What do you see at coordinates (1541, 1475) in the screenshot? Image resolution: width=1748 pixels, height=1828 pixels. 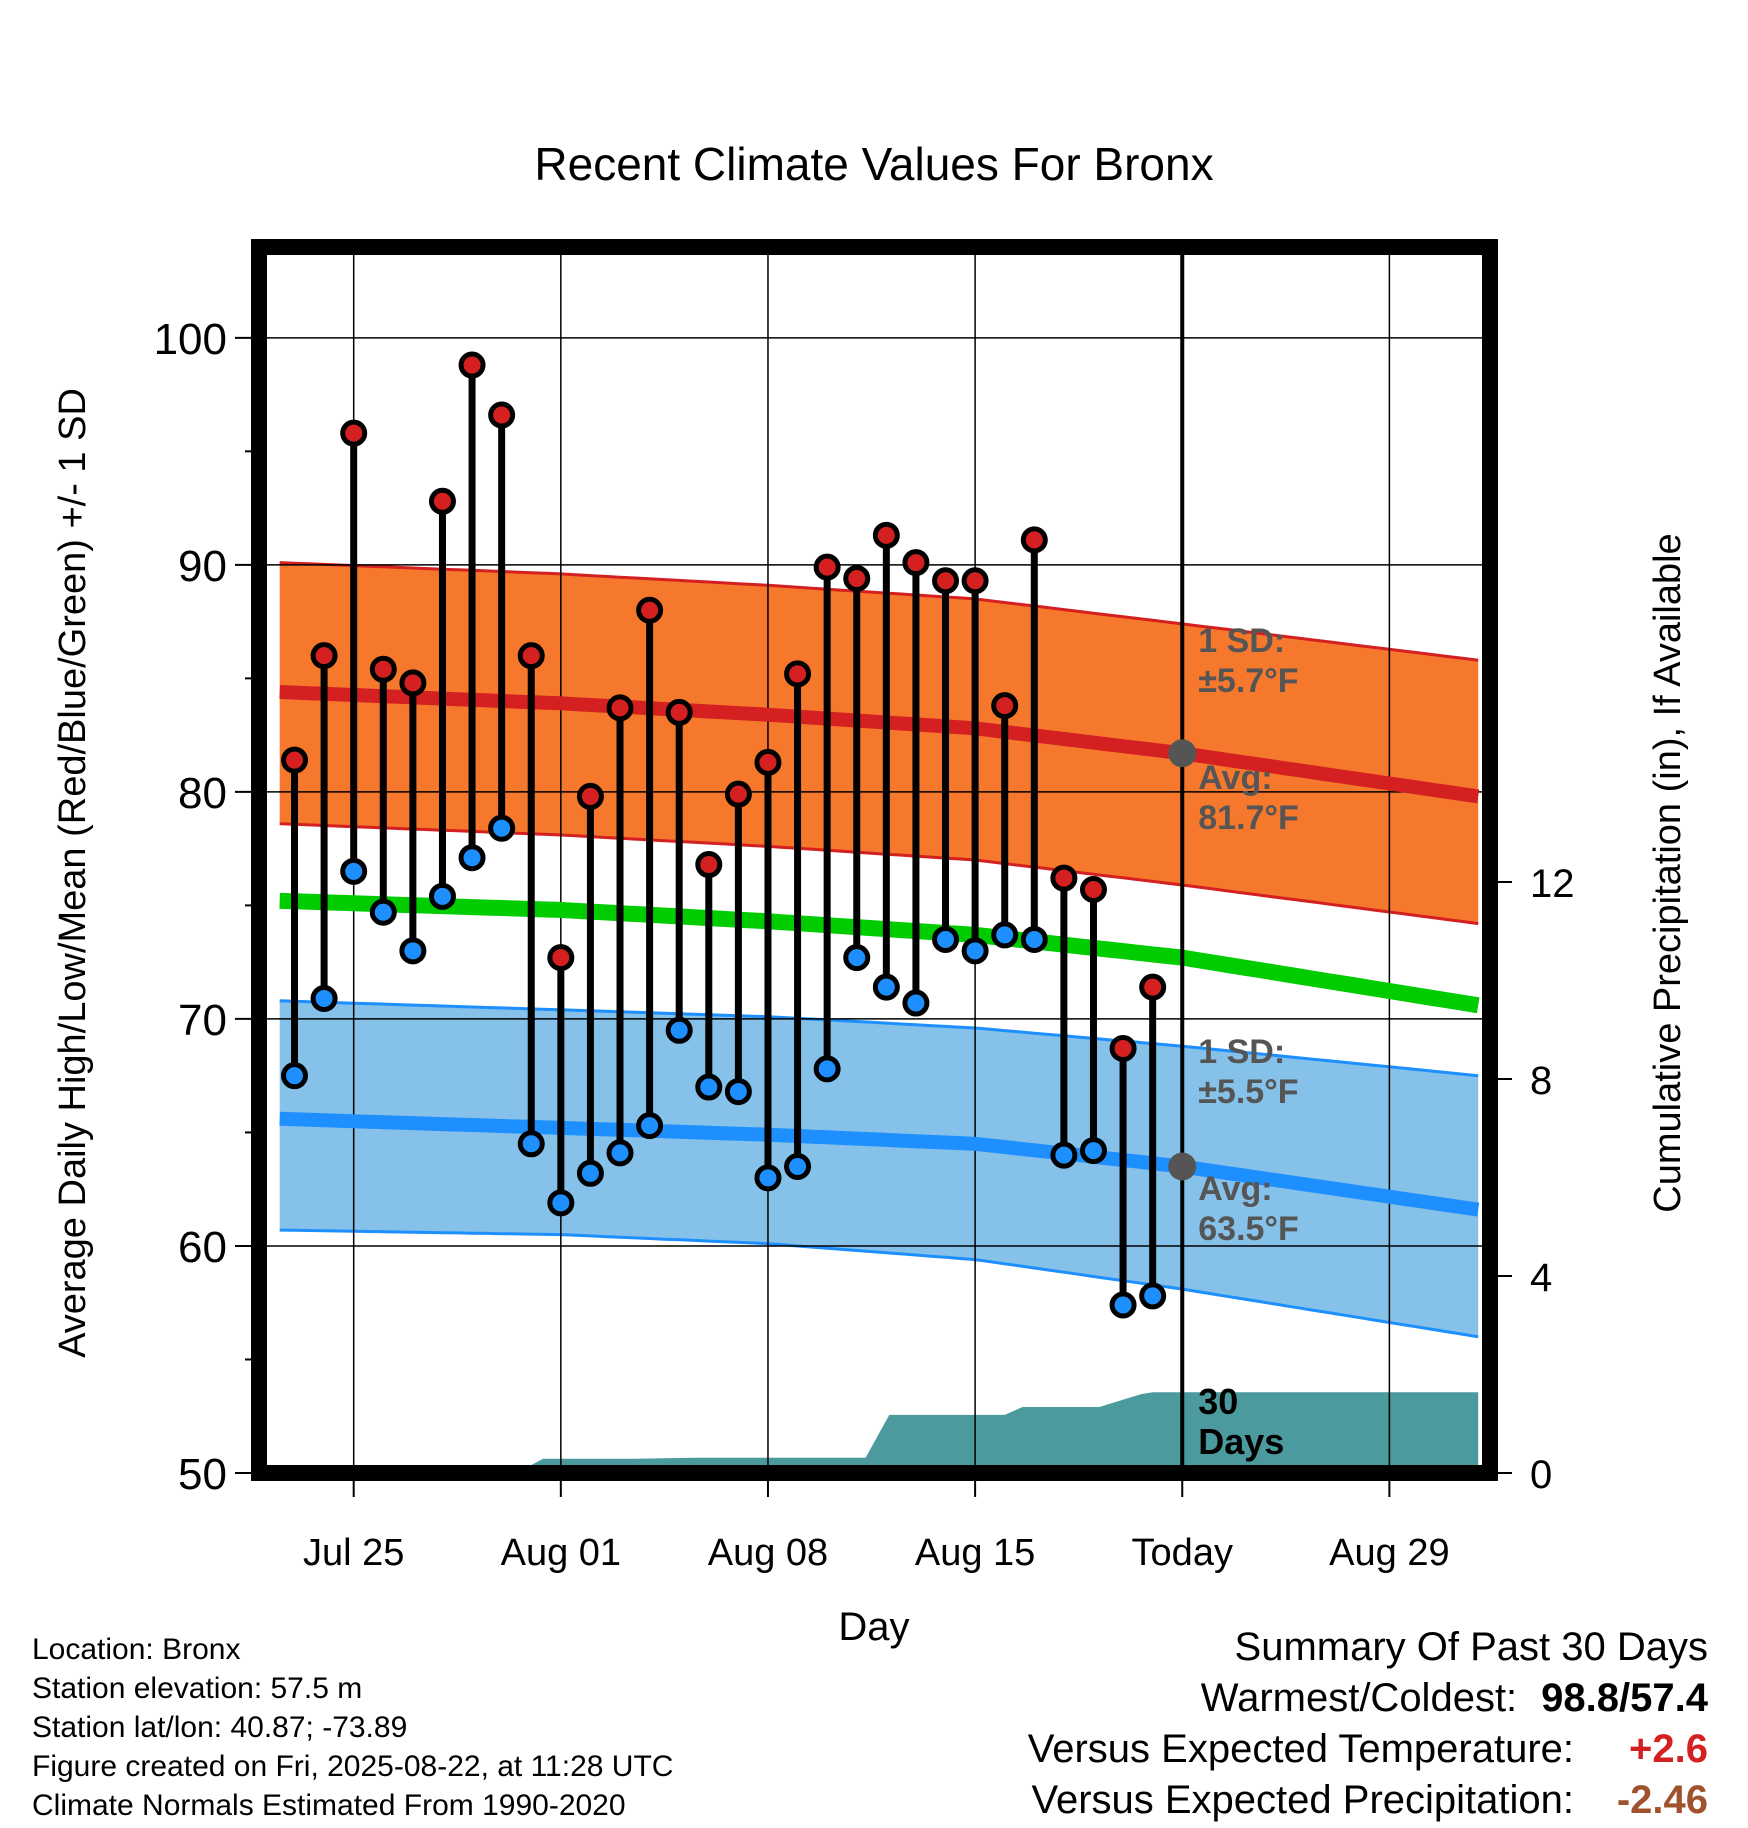 I see `y2-tick-label: 0` at bounding box center [1541, 1475].